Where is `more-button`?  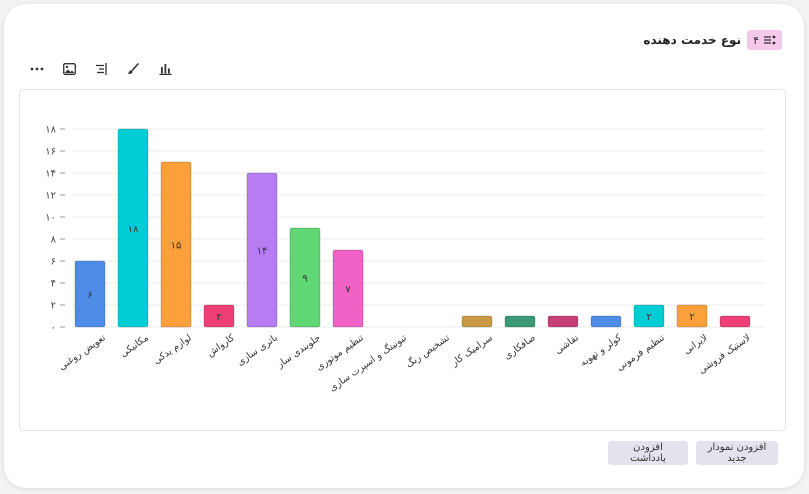
more-button is located at coordinates (37, 69).